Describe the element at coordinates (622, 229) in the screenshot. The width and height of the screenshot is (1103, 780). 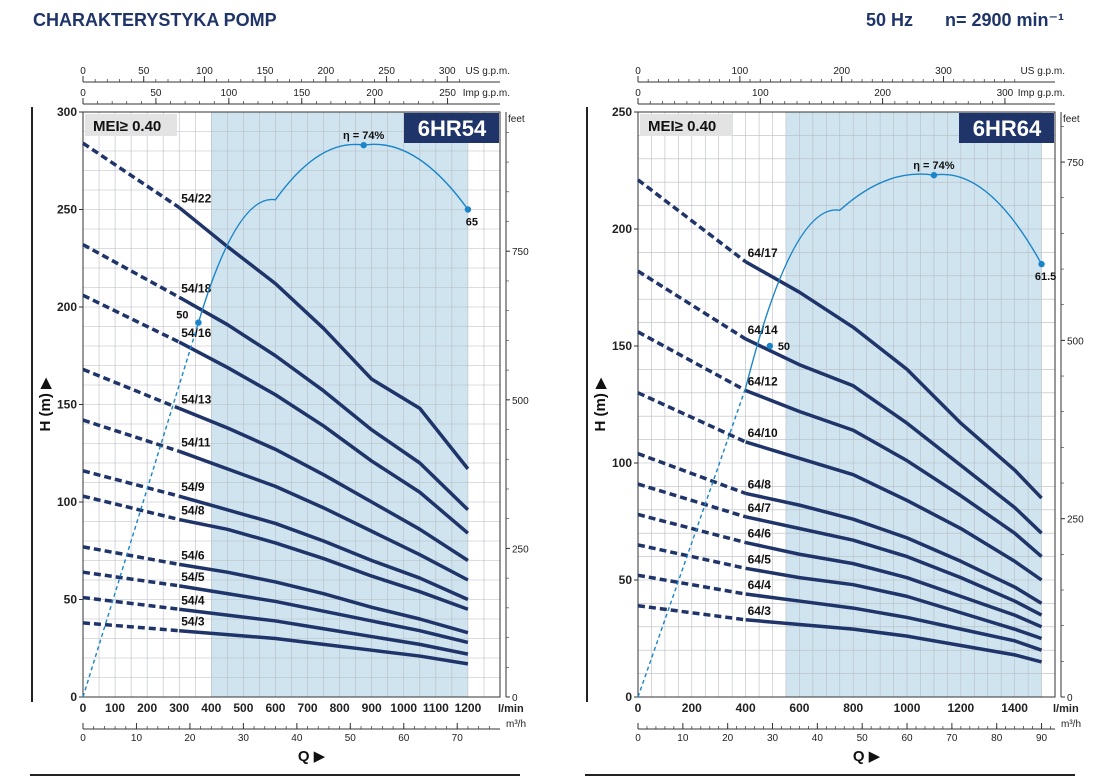
I see `y-tick-label: 200` at that location.